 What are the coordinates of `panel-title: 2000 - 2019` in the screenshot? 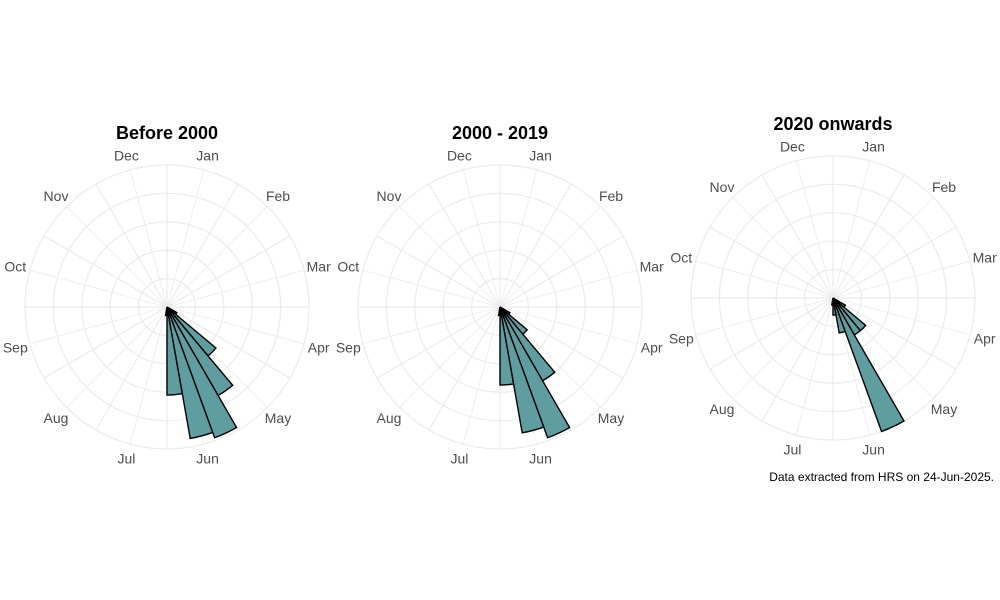 It's located at (500, 133).